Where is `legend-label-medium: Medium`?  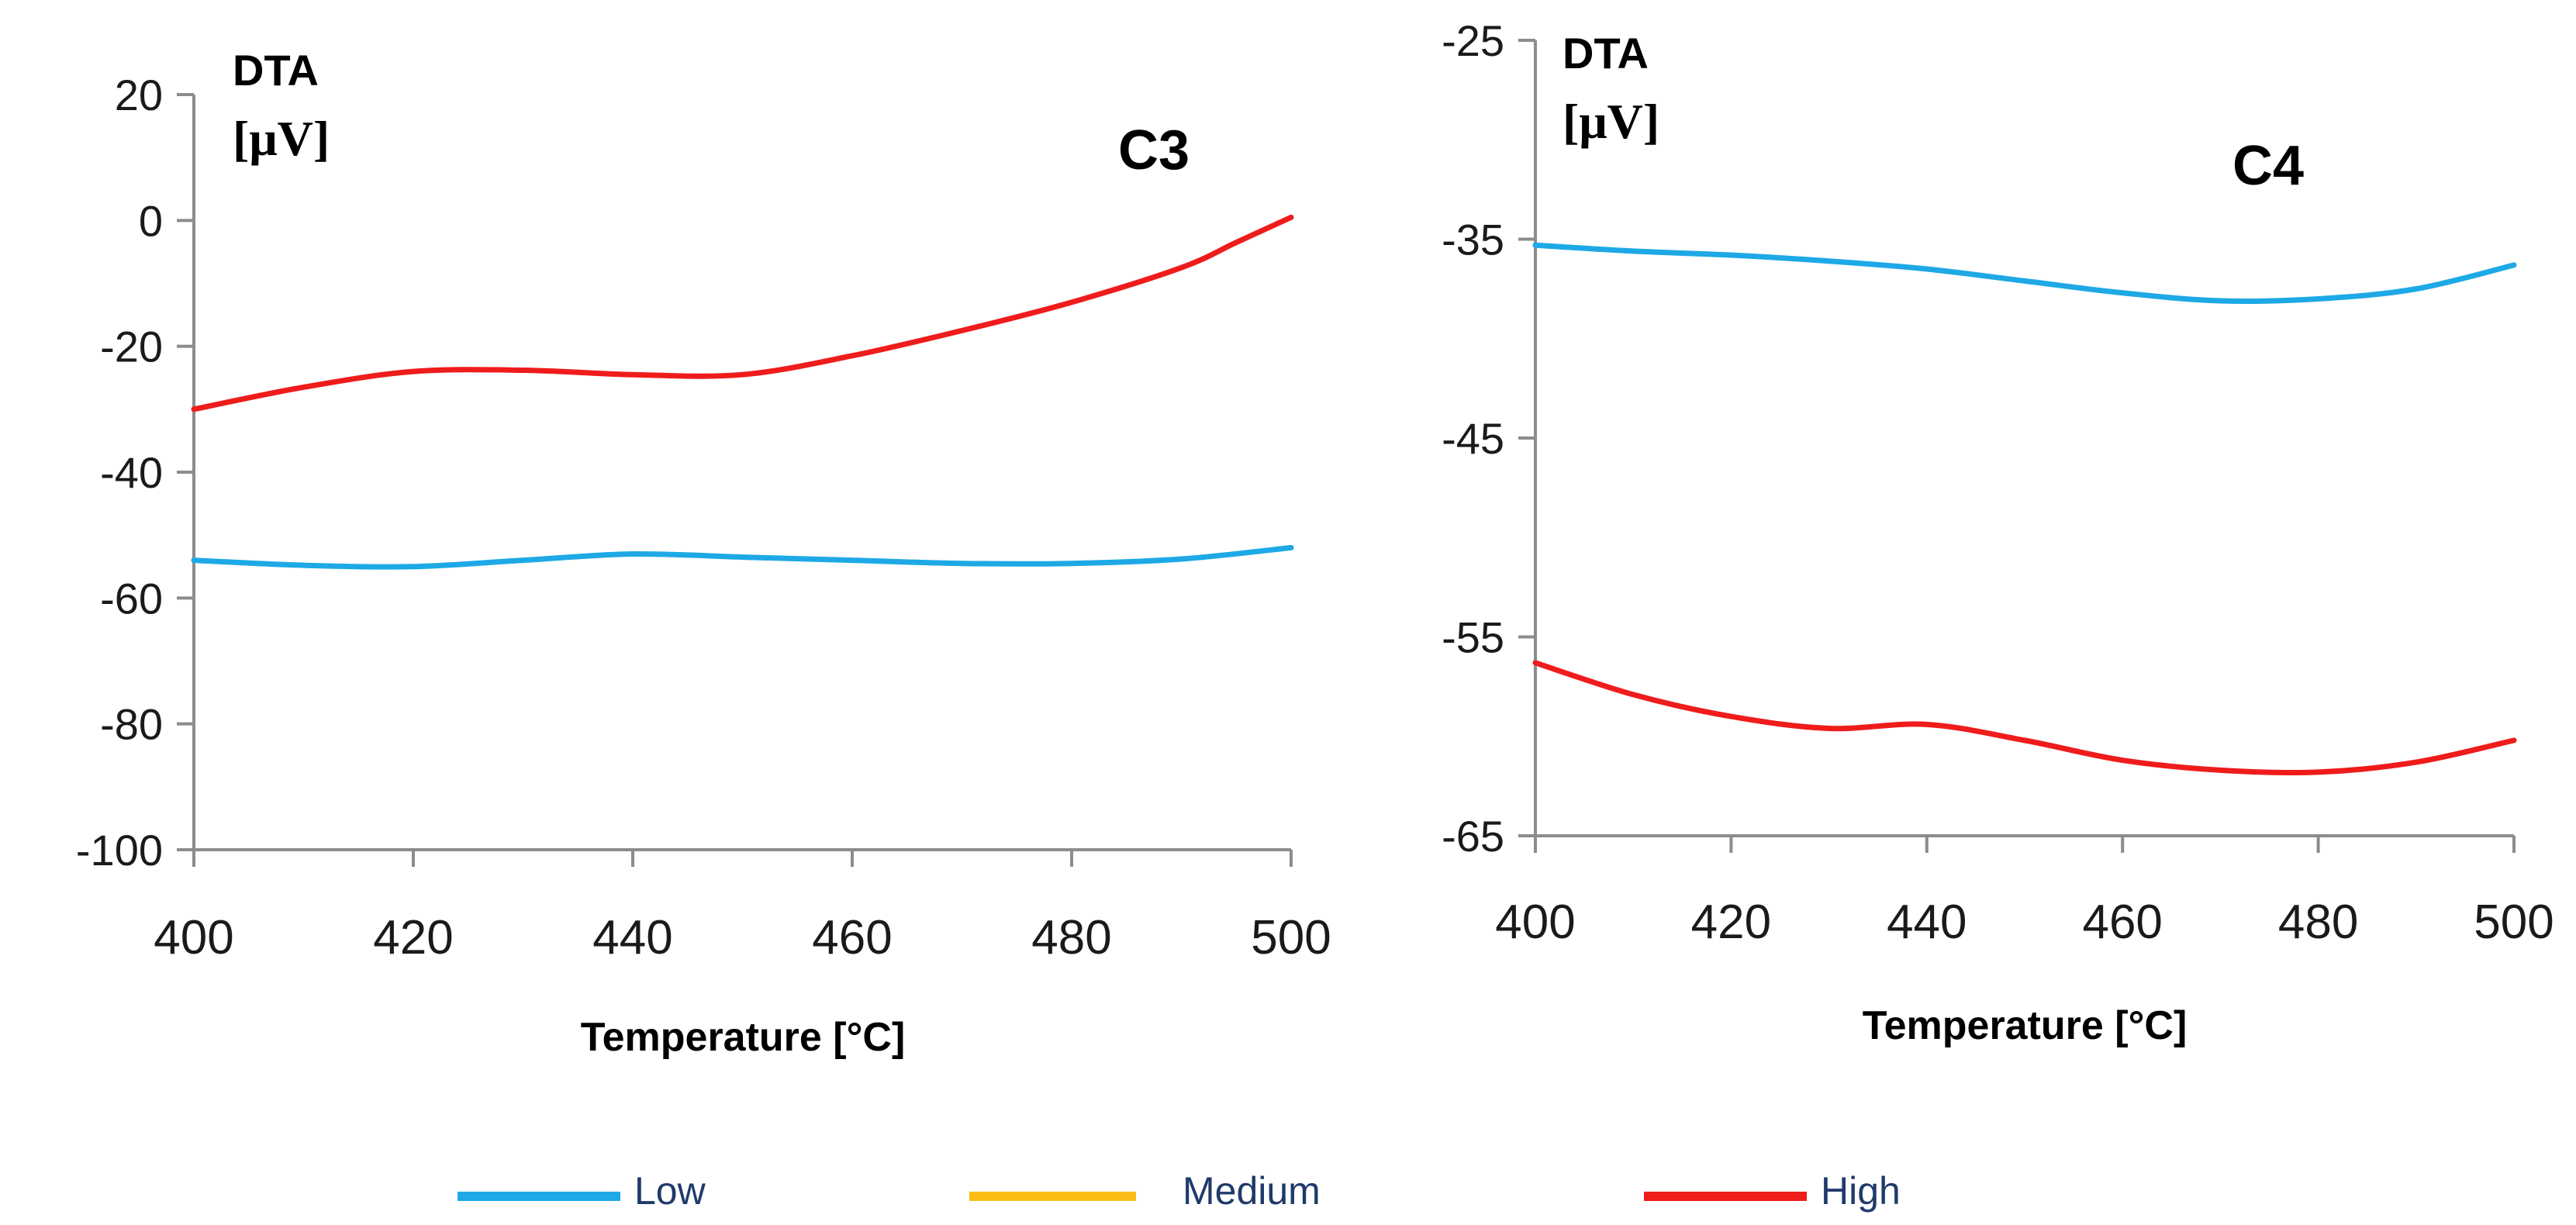 legend-label-medium: Medium is located at coordinates (1252, 1191).